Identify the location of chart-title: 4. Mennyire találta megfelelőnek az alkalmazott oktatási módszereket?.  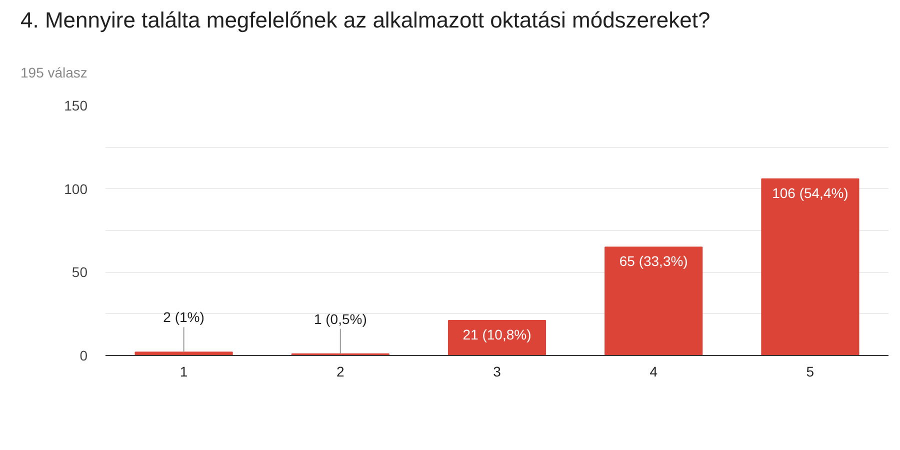
(365, 20).